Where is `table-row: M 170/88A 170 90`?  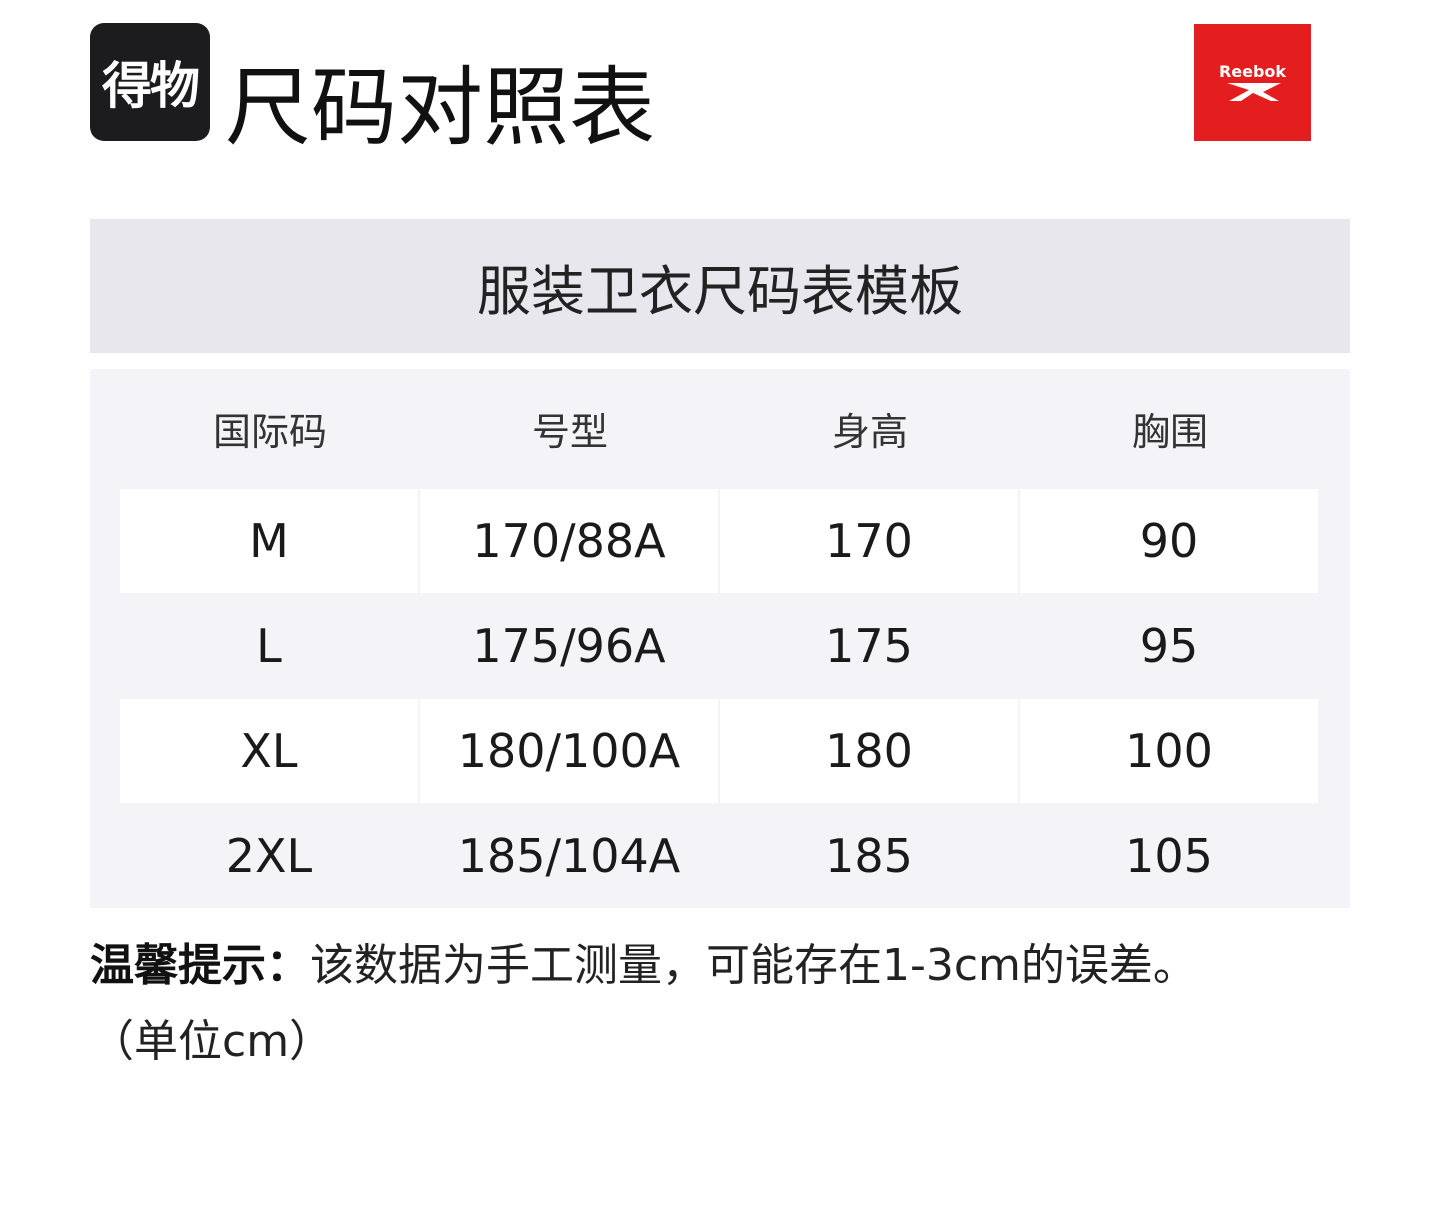
table-row: M 170/88A 170 90 is located at coordinates (719, 541).